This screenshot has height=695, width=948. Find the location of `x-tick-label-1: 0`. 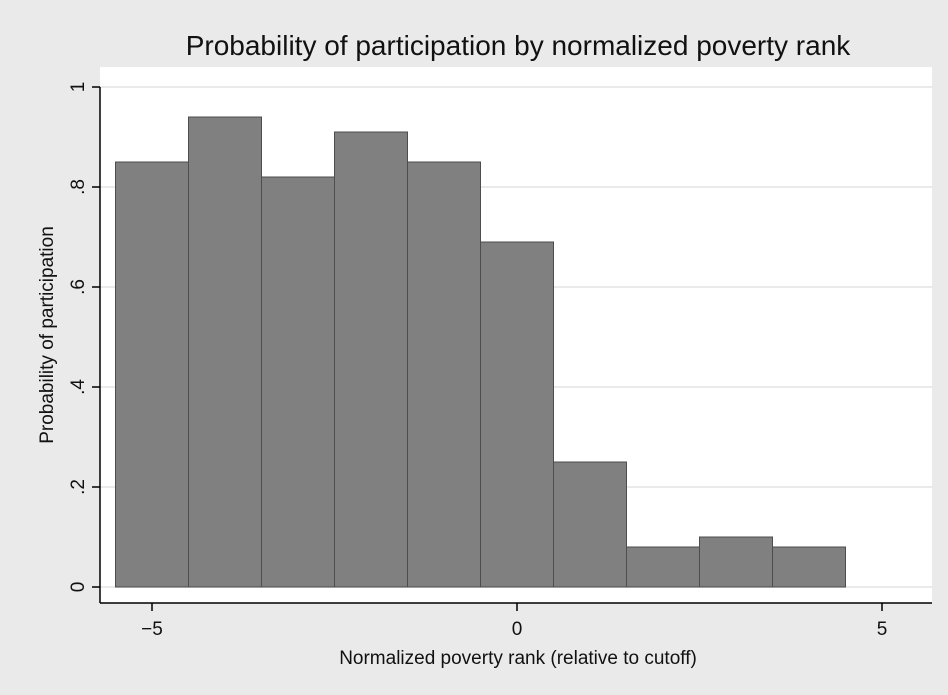

x-tick-label-1: 0 is located at coordinates (517, 629).